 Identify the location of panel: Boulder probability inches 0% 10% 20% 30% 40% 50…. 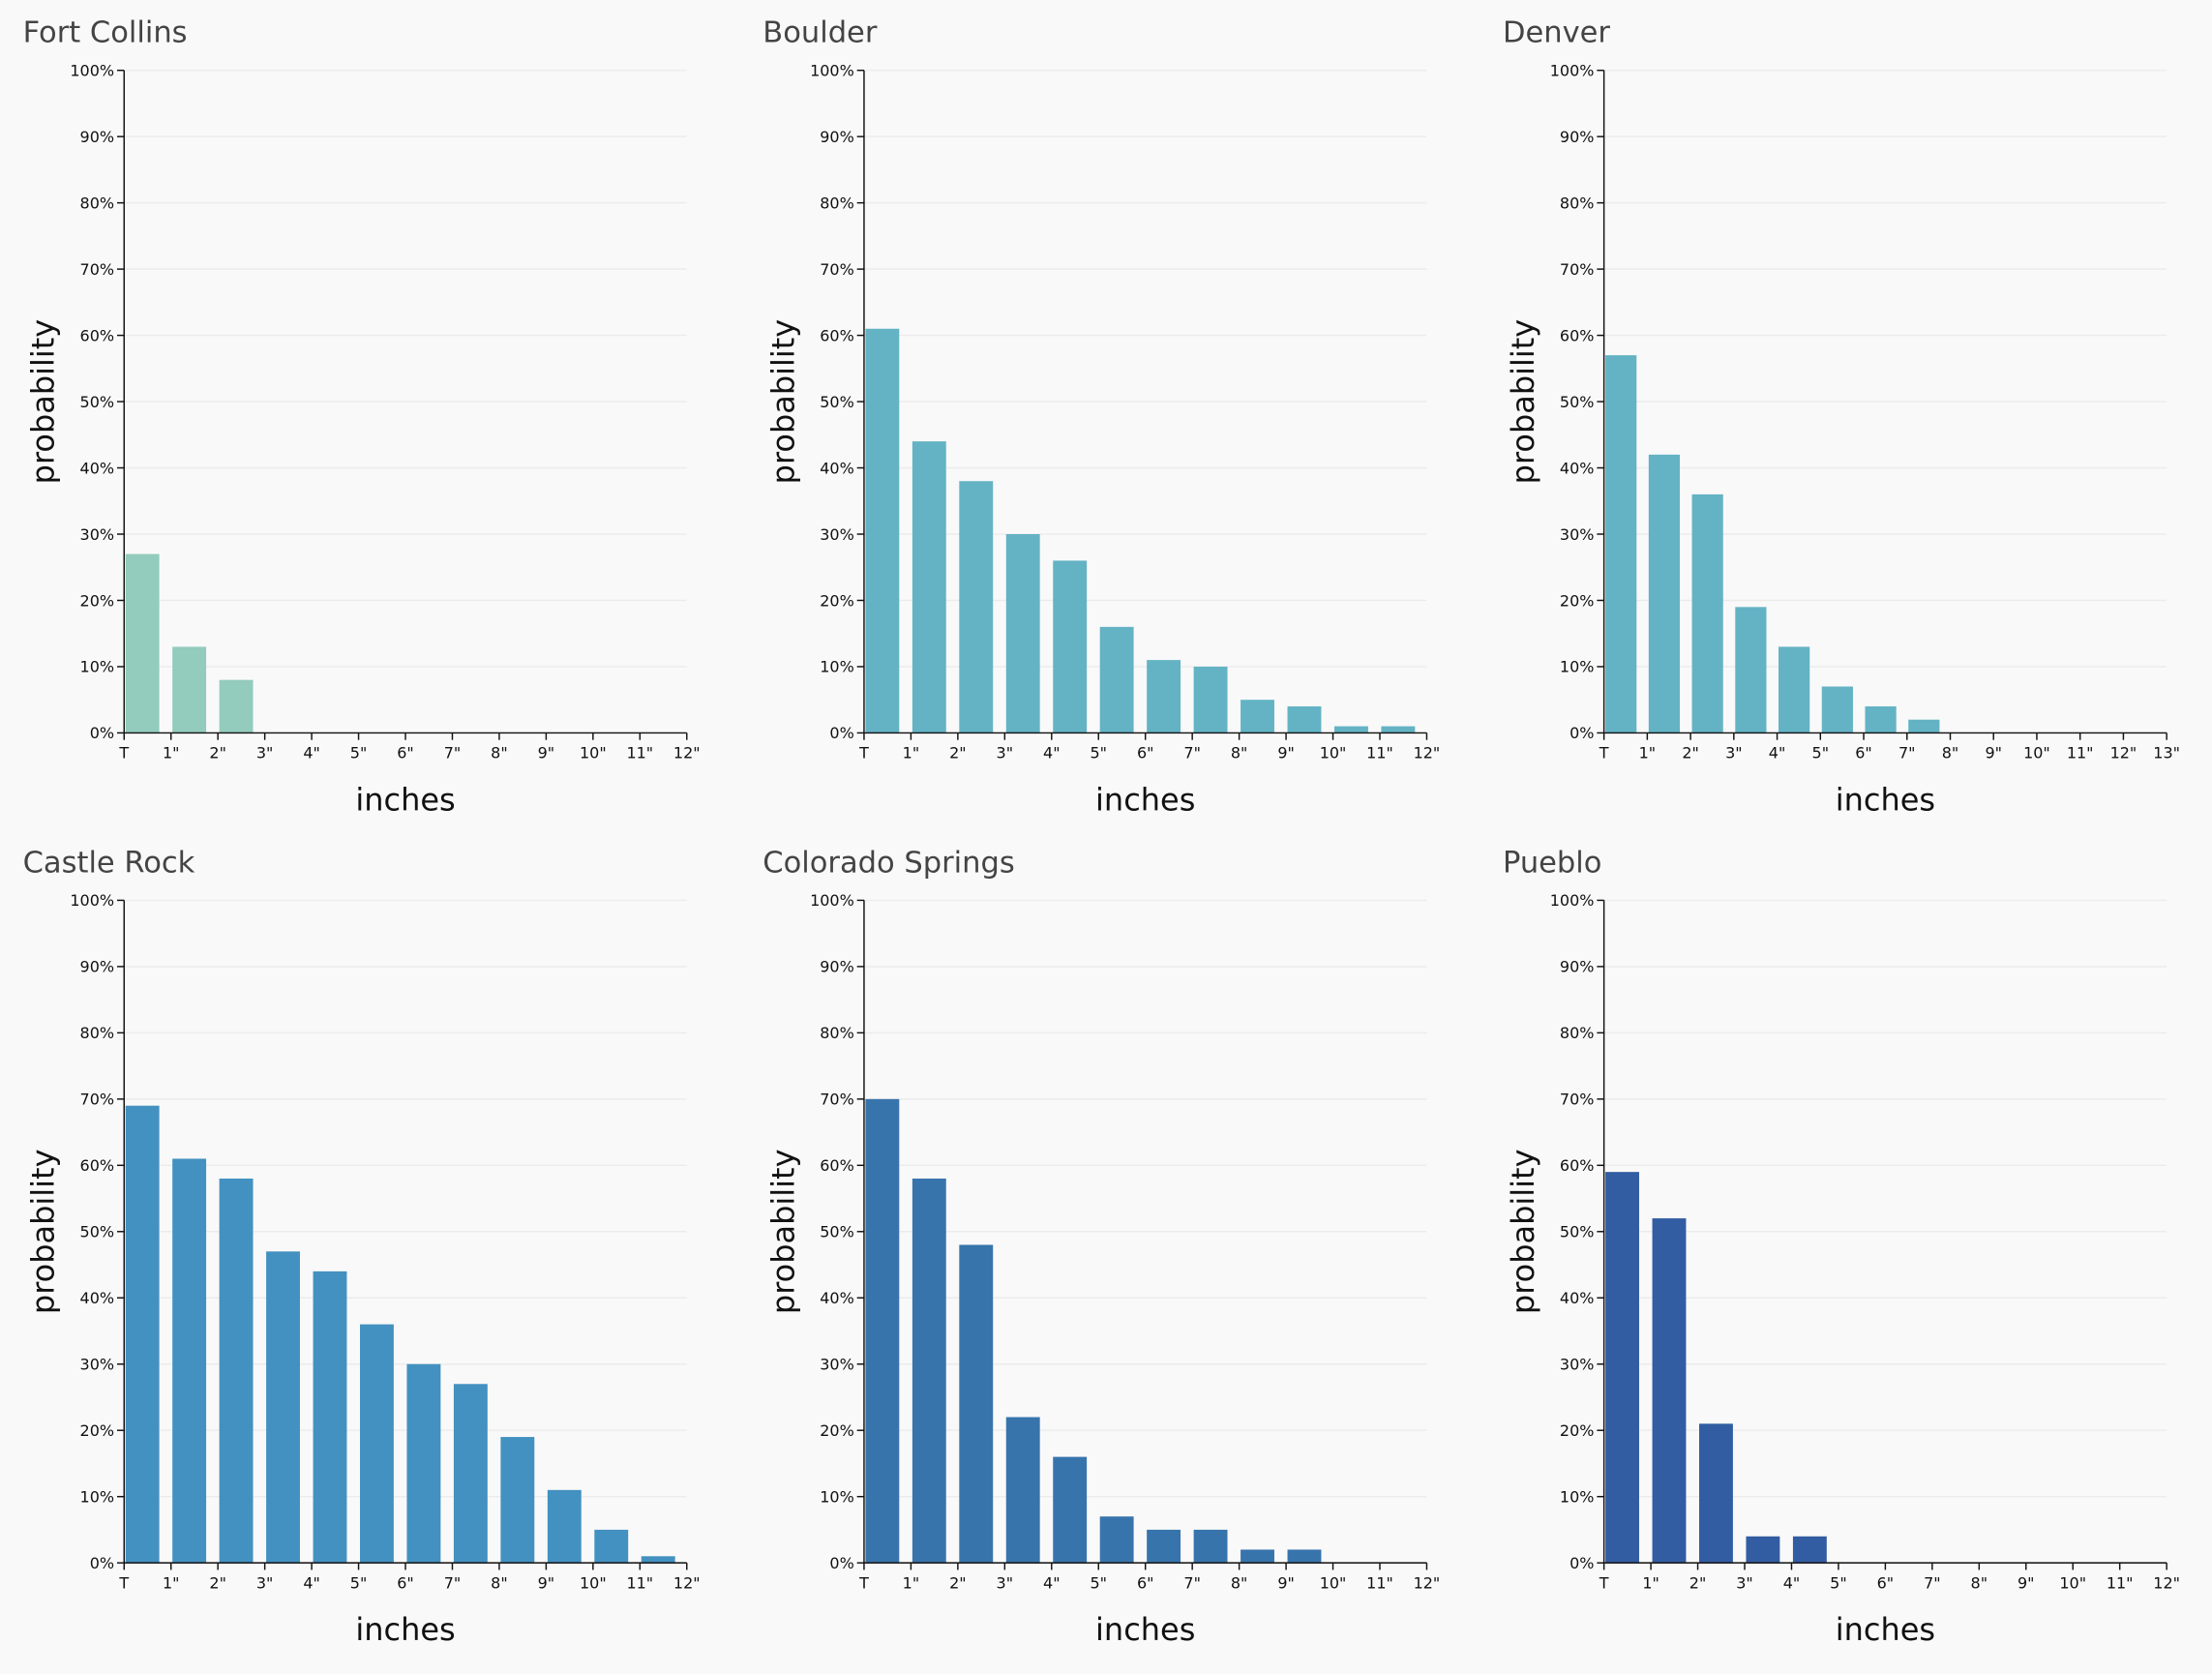
(1101, 417).